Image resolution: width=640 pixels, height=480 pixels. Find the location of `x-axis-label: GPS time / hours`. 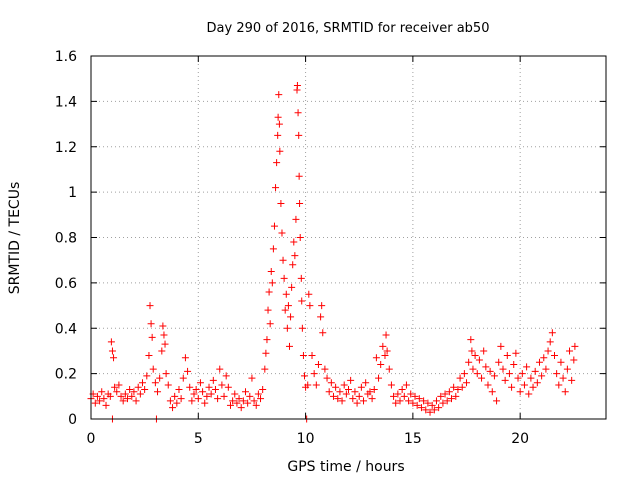

x-axis-label: GPS time / hours is located at coordinates (345, 467).